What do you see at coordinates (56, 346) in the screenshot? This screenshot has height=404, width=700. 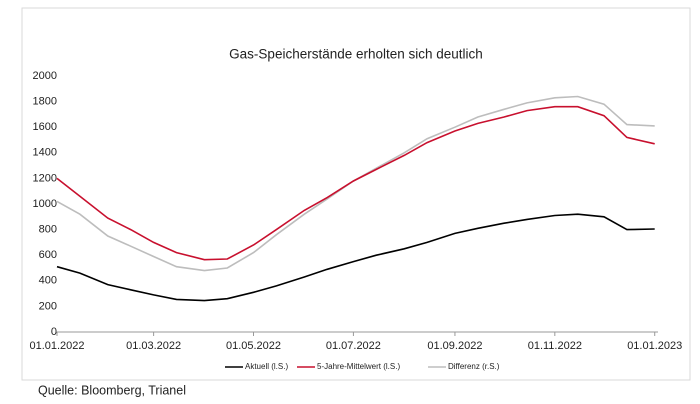 I see `x-tick-label: 01.01.2022` at bounding box center [56, 346].